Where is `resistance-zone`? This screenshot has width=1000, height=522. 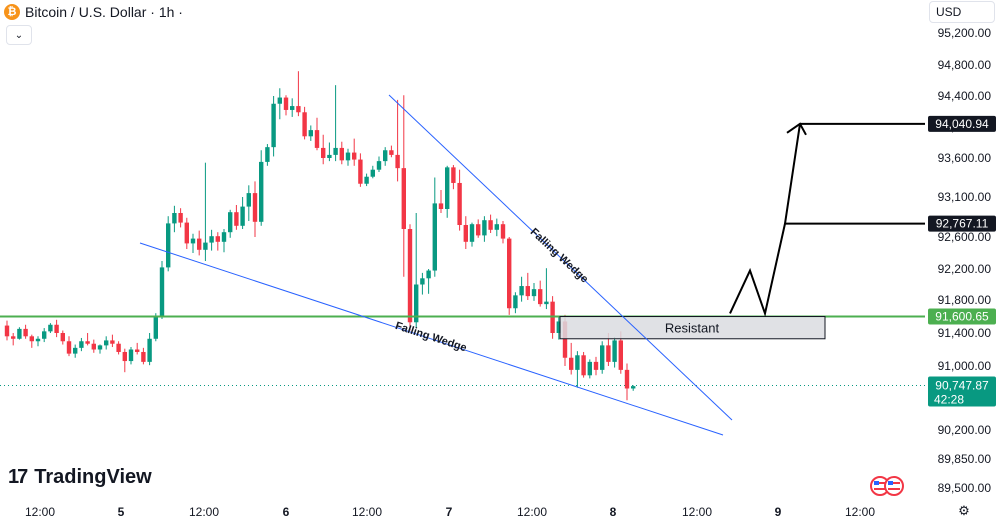 resistance-zone is located at coordinates (692, 328).